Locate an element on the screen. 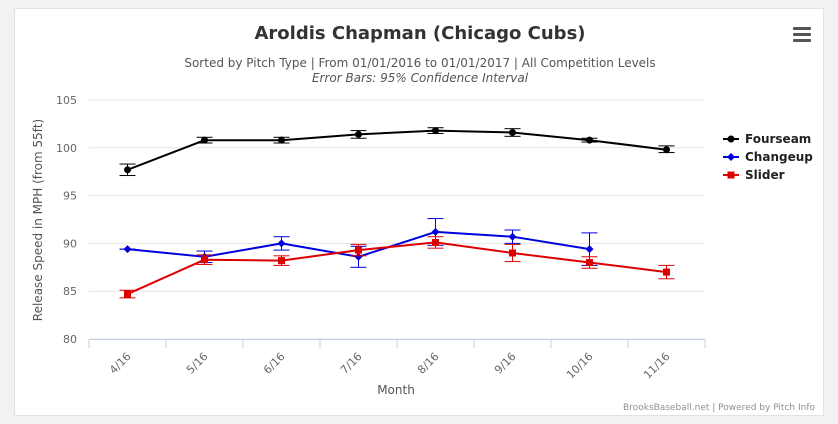 Image resolution: width=838 pixels, height=424 pixels. x-tick-label: 9/16 is located at coordinates (505, 363).